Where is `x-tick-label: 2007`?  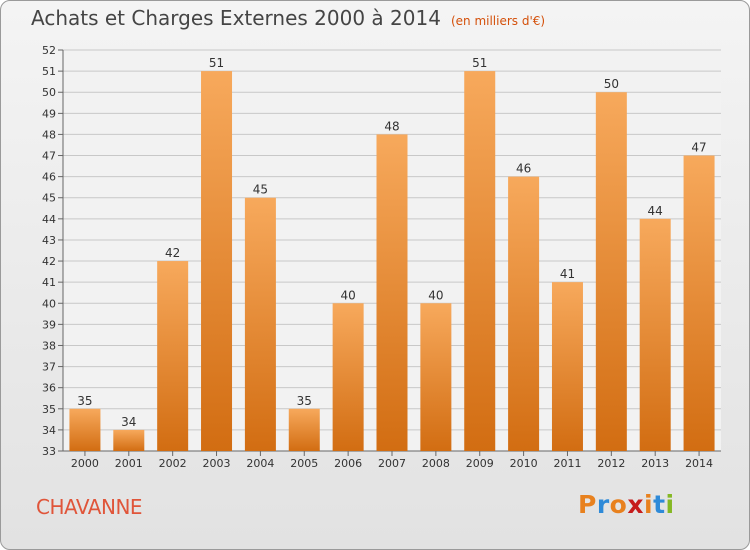 x-tick-label: 2007 is located at coordinates (392, 463).